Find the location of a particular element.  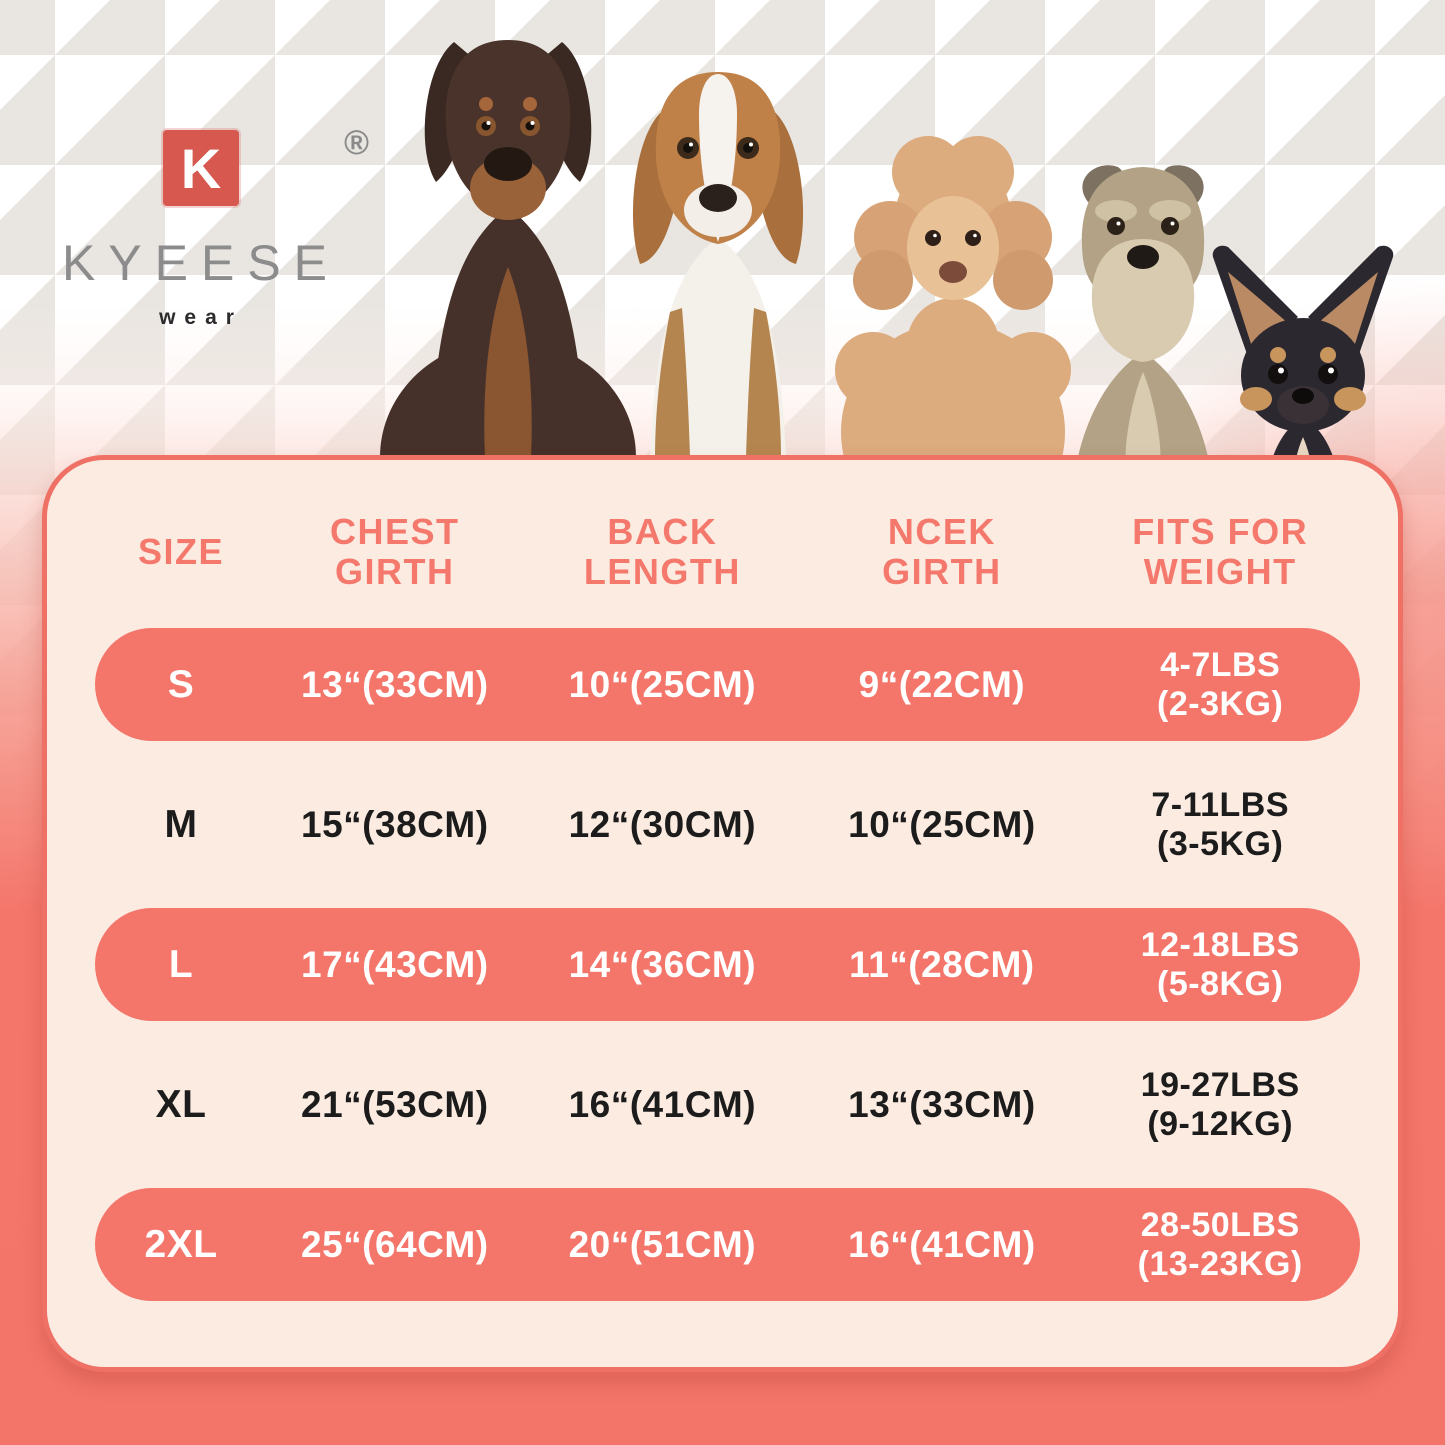

cell-back: 20“(51CM) is located at coordinates (662, 1244).